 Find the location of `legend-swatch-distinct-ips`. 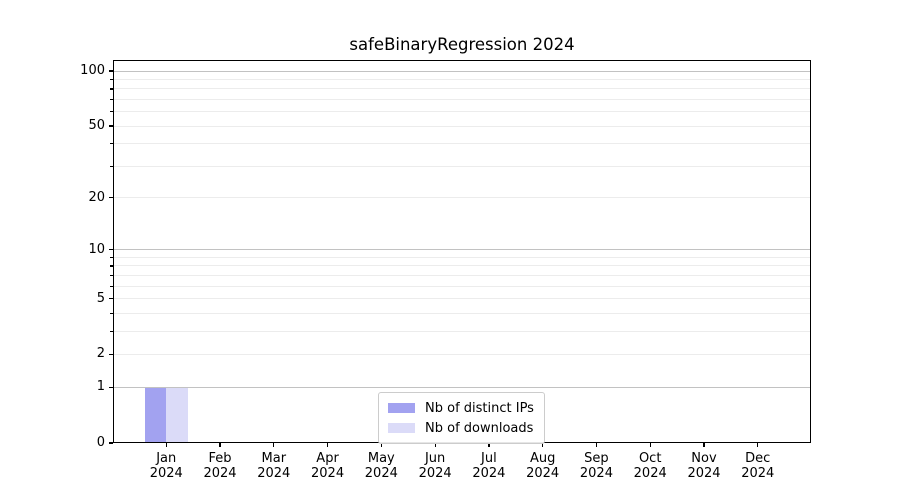

legend-swatch-distinct-ips is located at coordinates (401, 408).